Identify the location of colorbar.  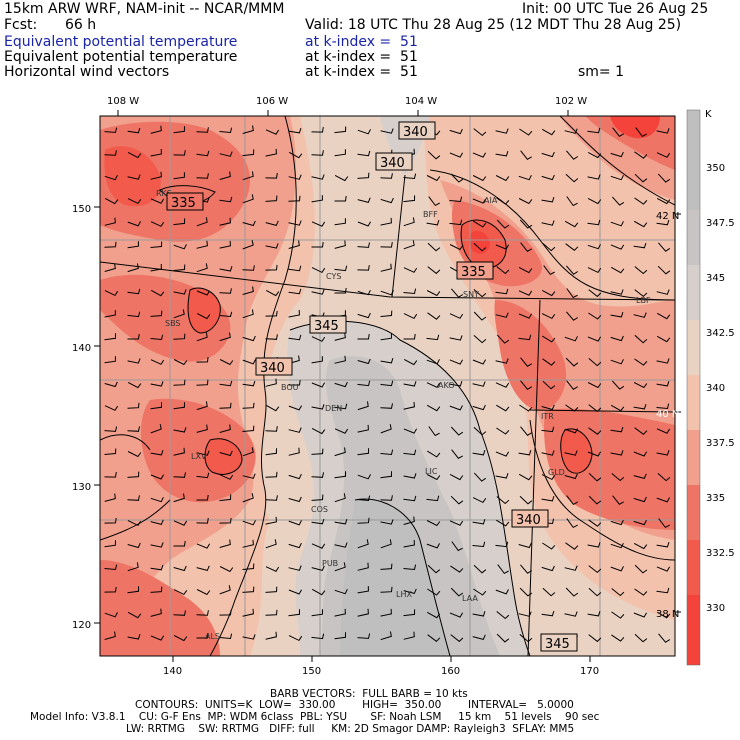
(693, 387).